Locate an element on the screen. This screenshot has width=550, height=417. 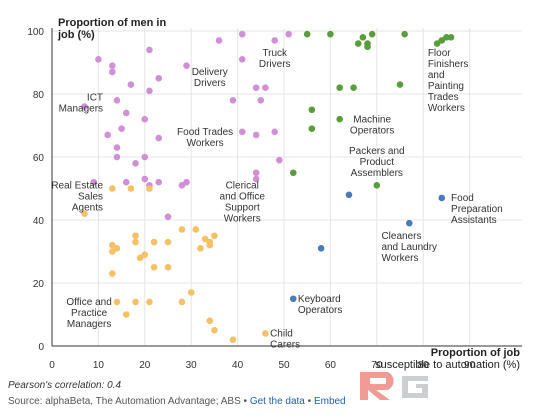
x-tick-label: 40 is located at coordinates (238, 365).